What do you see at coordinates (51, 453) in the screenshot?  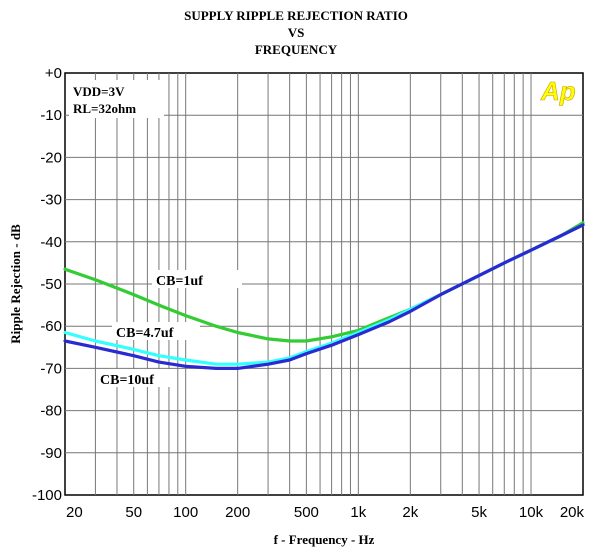 I see `y-tick-label: -90` at bounding box center [51, 453].